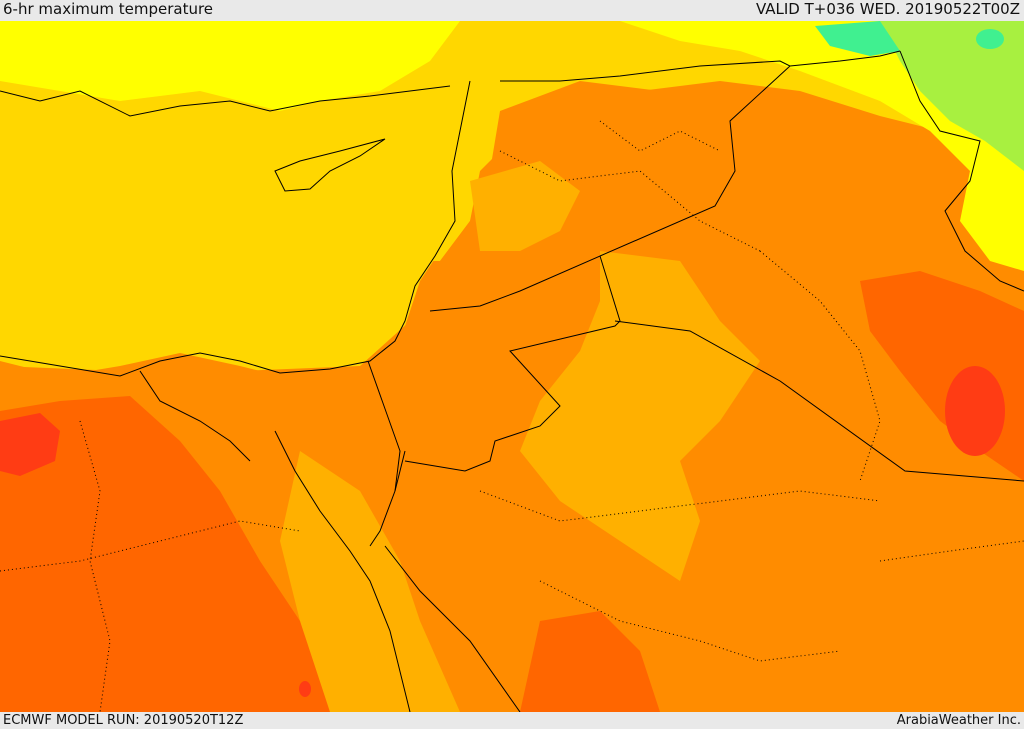 The height and width of the screenshot is (729, 1024). I want to click on coastline-cyprus, so click(330, 165).